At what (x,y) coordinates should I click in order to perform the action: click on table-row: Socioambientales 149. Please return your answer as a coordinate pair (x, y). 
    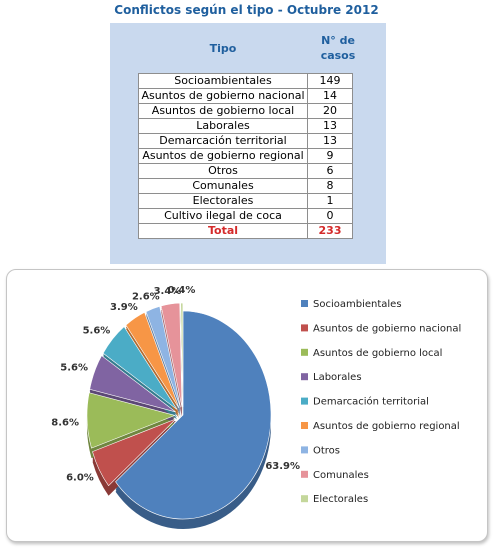
    Looking at the image, I should click on (245, 81).